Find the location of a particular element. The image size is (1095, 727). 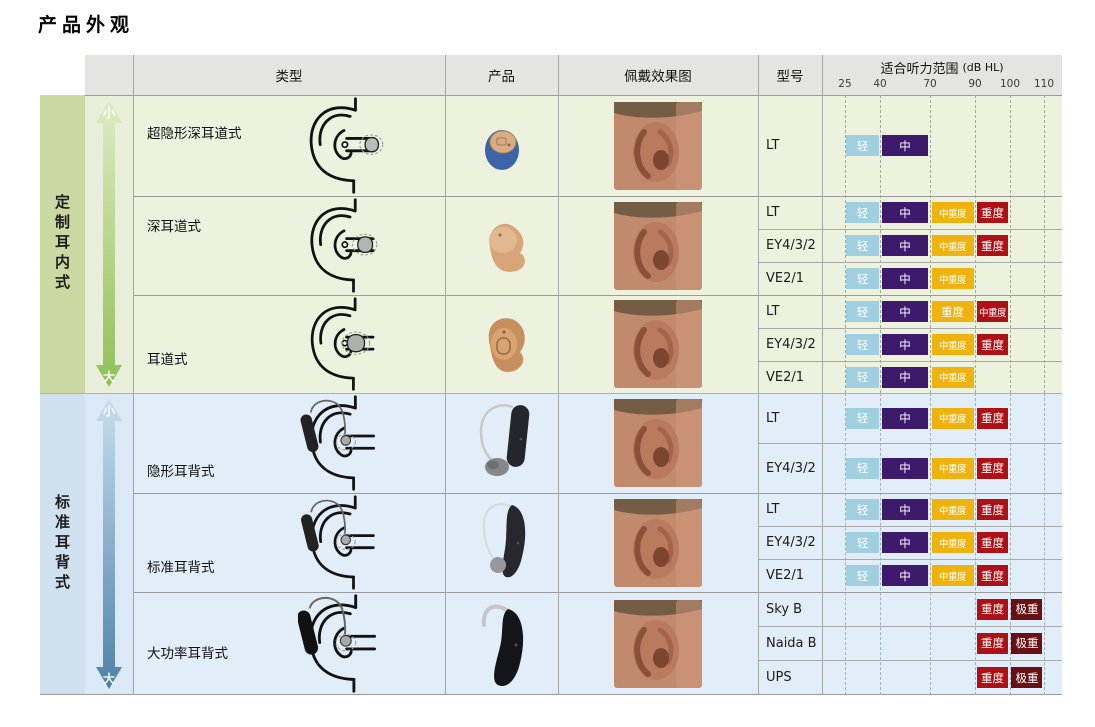

axis-tick-label: 25 is located at coordinates (845, 84).